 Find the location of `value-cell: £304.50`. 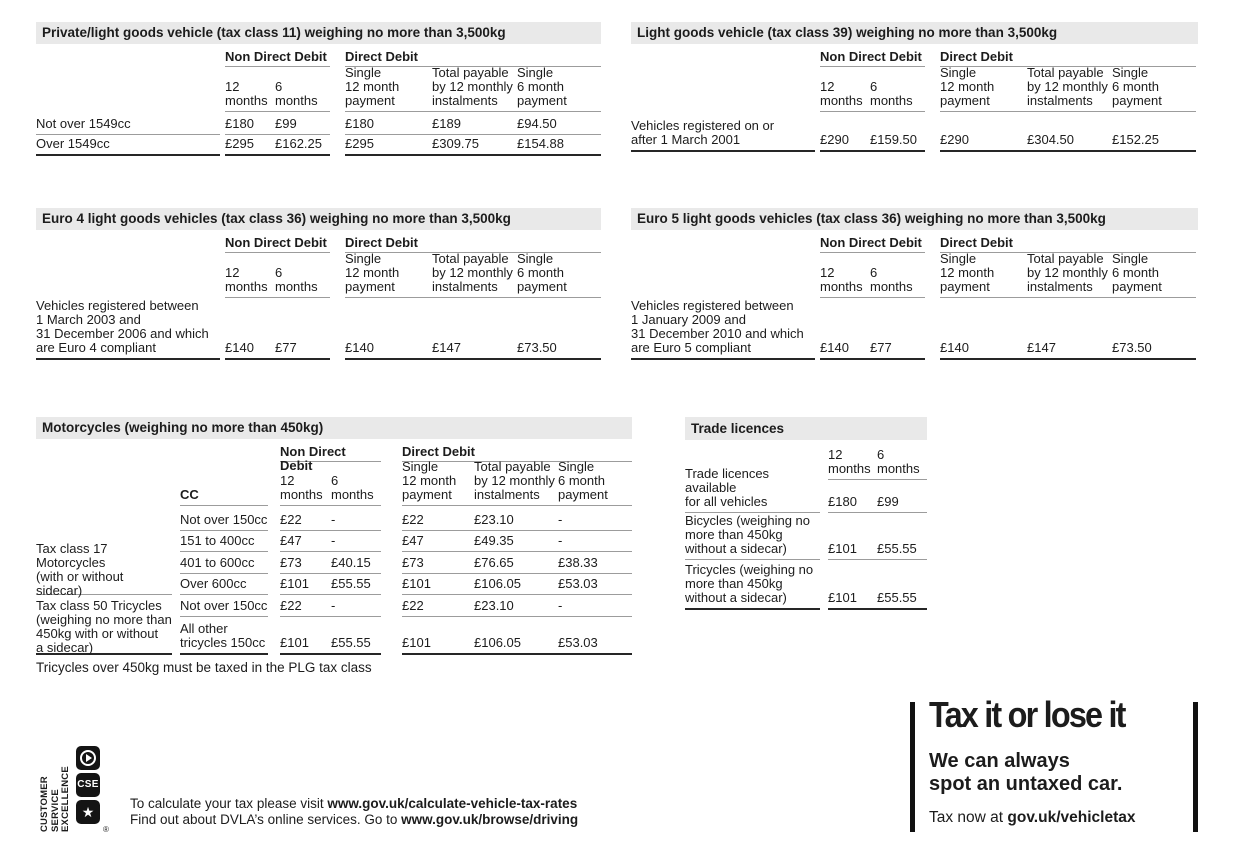

value-cell: £304.50 is located at coordinates (1069, 142).